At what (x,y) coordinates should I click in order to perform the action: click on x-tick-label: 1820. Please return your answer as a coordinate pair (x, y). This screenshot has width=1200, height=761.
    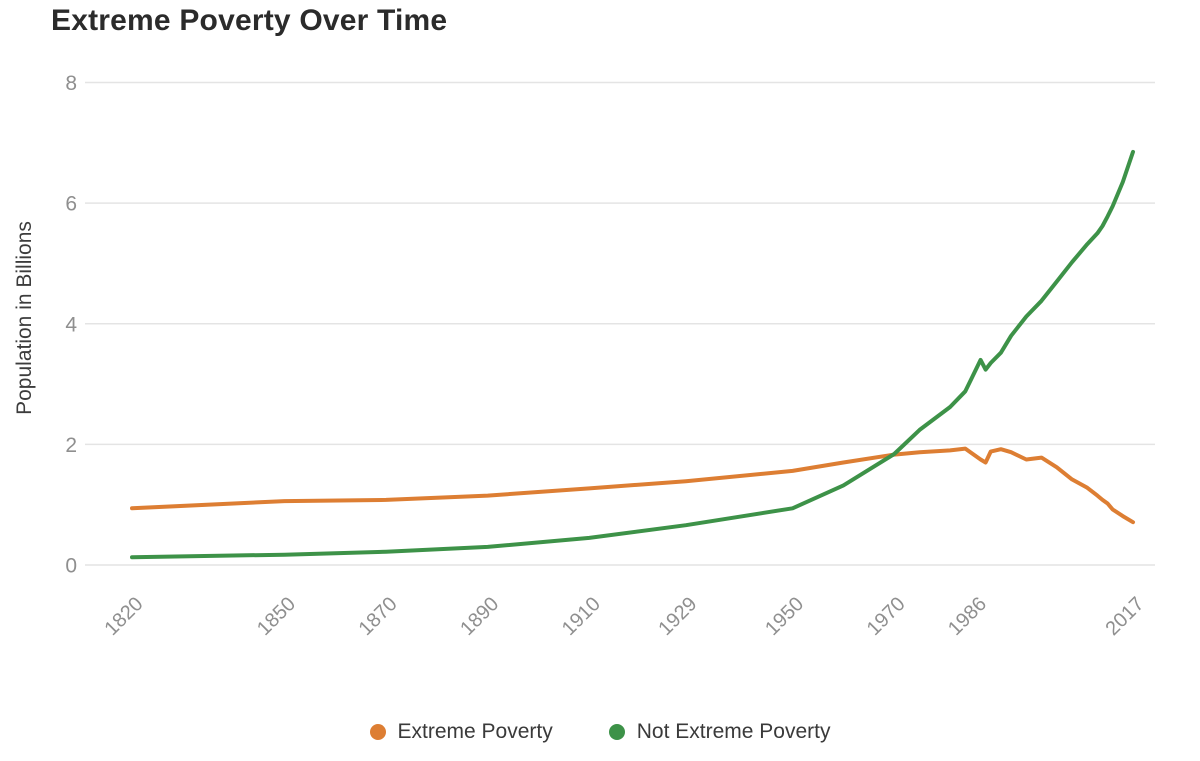
    Looking at the image, I should click on (124, 616).